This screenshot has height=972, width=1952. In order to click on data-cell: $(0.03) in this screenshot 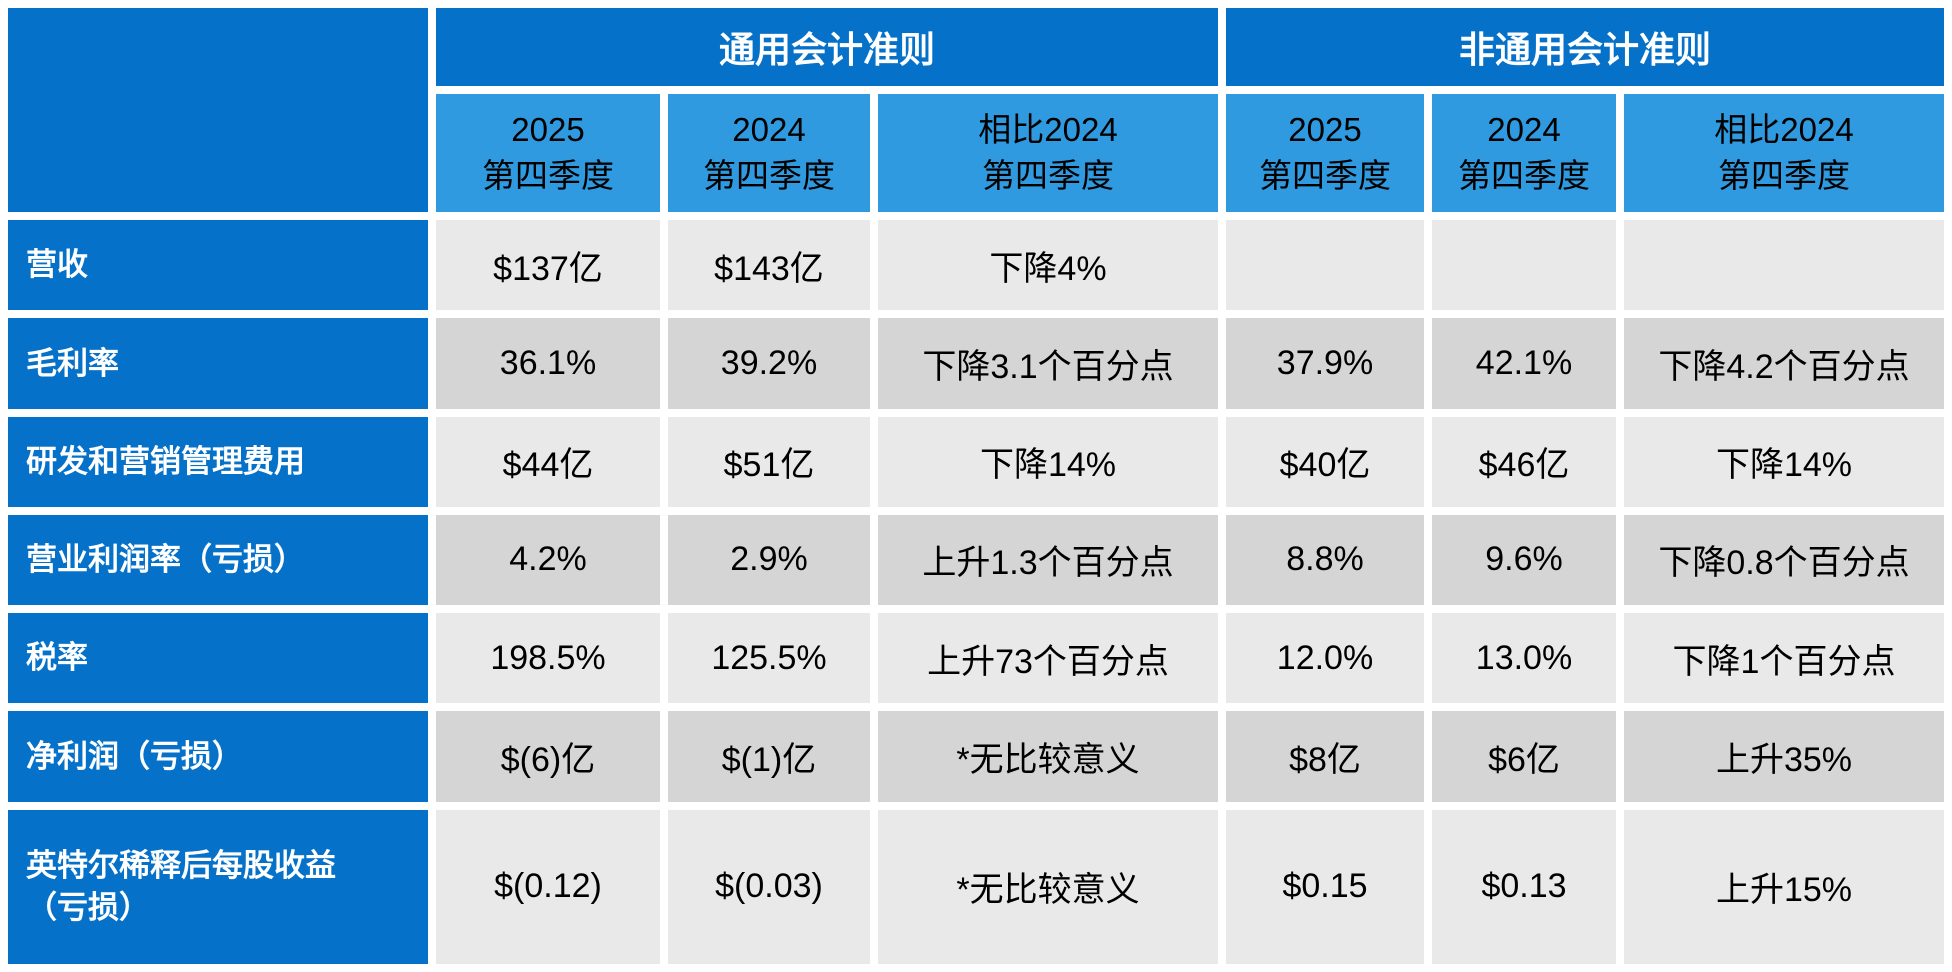, I will do `click(769, 886)`.